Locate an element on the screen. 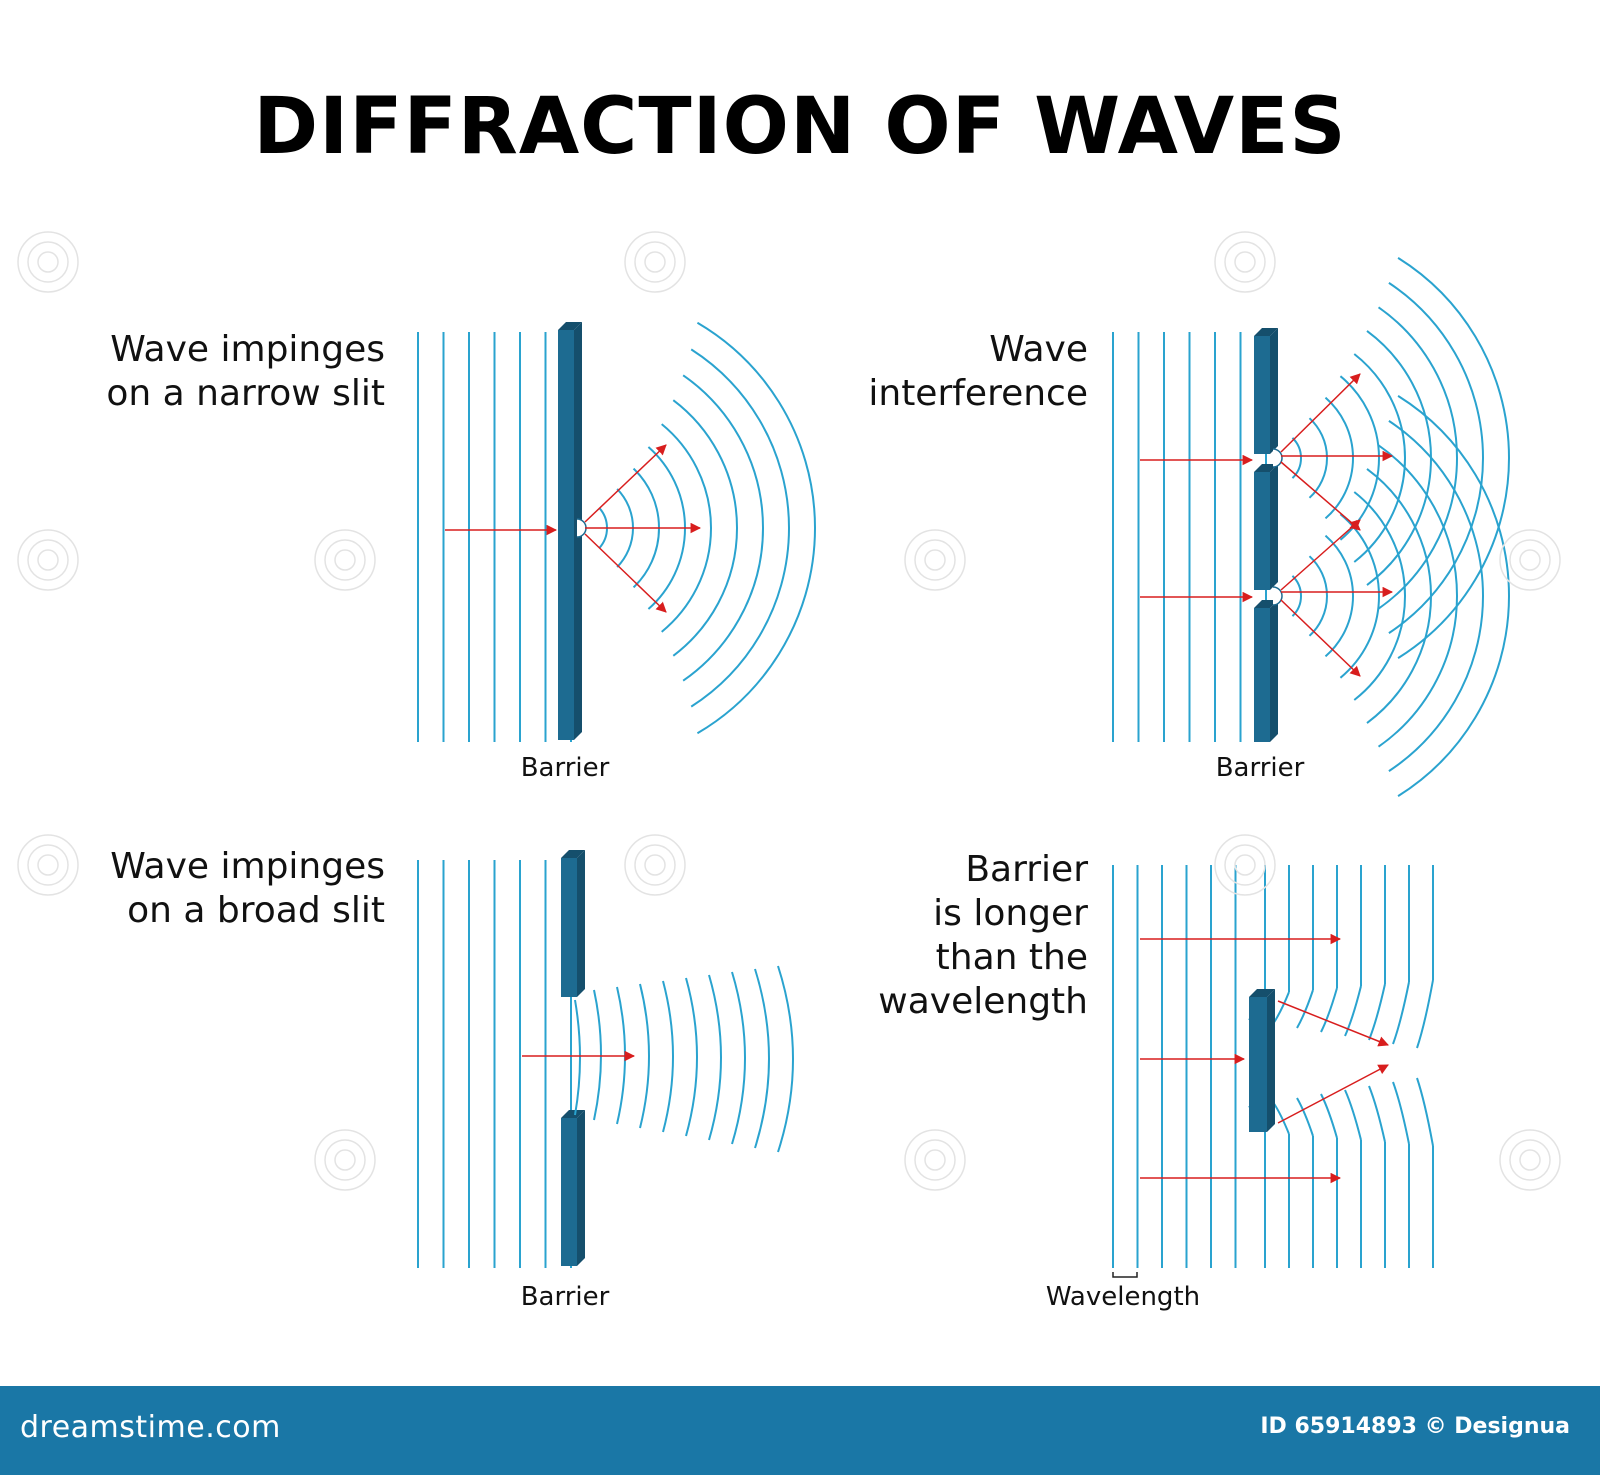 Image resolution: width=1600 pixels, height=1475 pixels. label-line: on a narrow slit is located at coordinates (245, 393).